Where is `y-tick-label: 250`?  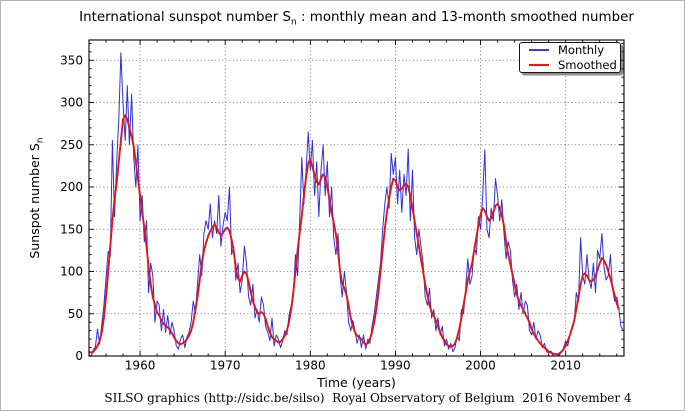
y-tick-label: 250 is located at coordinates (71, 145).